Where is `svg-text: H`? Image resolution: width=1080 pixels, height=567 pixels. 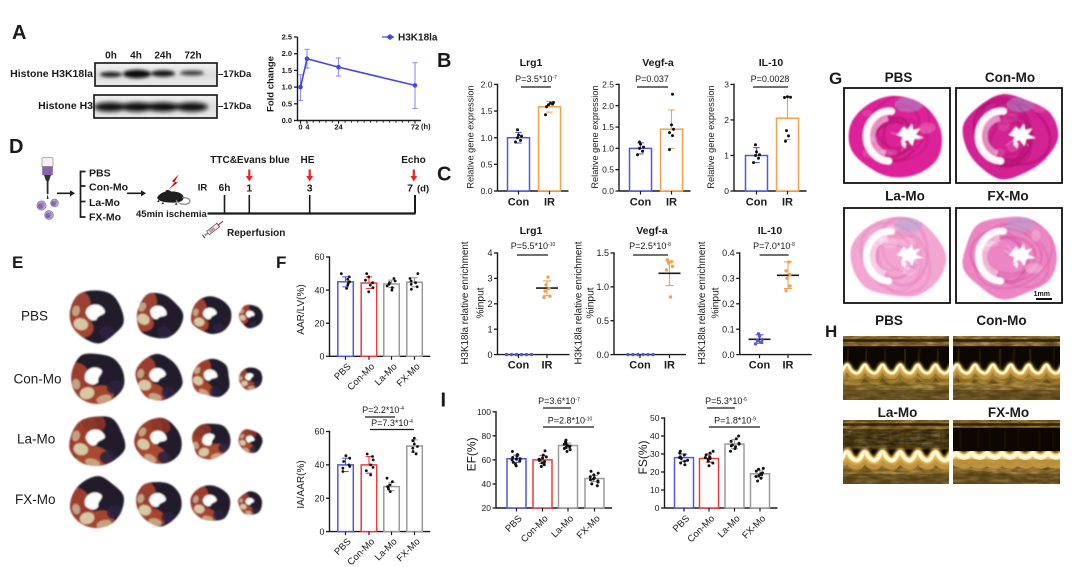 svg-text: H is located at coordinates (831, 331).